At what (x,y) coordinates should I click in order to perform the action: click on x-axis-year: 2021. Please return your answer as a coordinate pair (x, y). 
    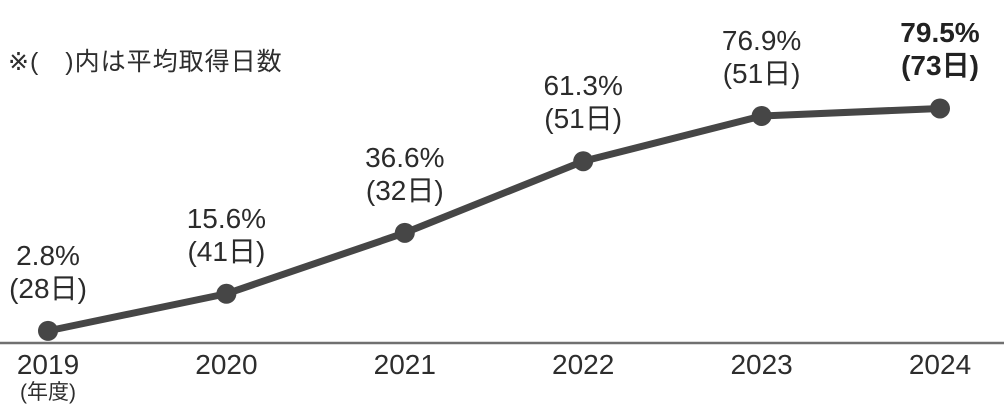
    Looking at the image, I should click on (404, 364).